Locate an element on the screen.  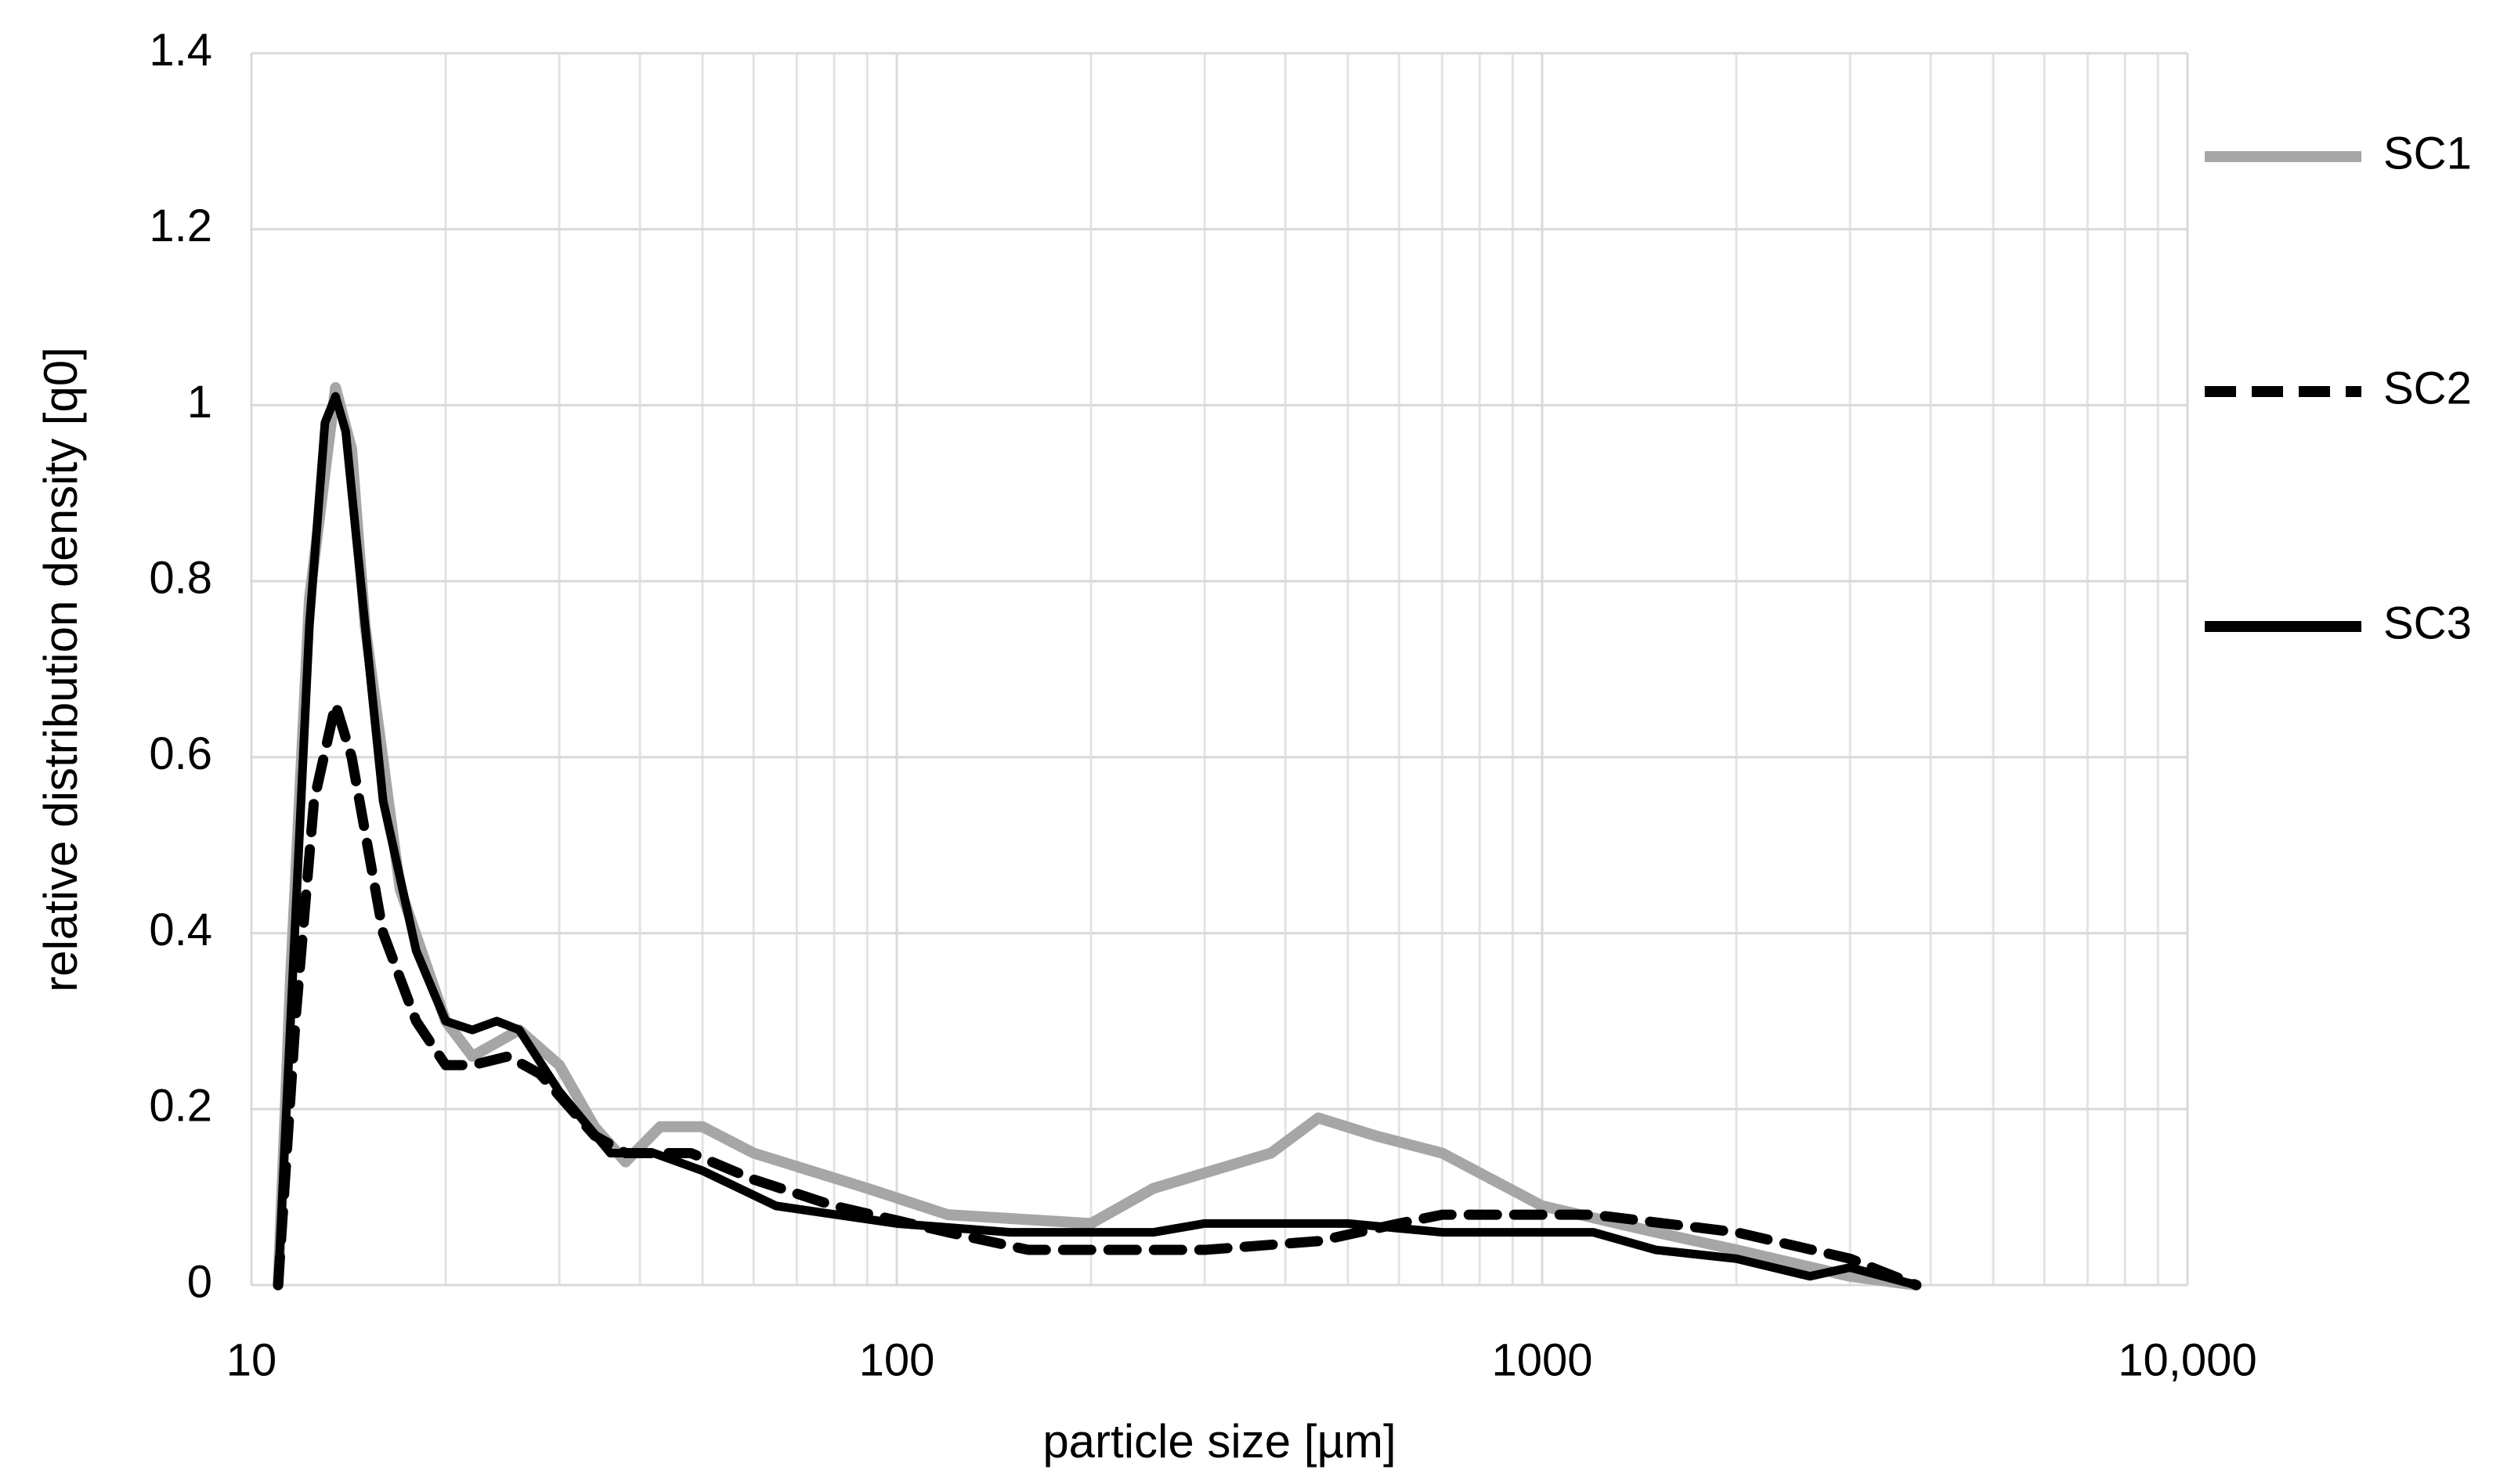
x-tick-label: 10,000 is located at coordinates (2187, 1359).